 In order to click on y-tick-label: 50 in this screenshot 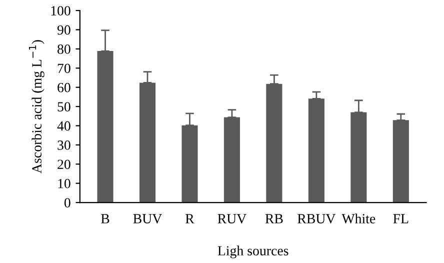, I will do `click(64, 107)`.